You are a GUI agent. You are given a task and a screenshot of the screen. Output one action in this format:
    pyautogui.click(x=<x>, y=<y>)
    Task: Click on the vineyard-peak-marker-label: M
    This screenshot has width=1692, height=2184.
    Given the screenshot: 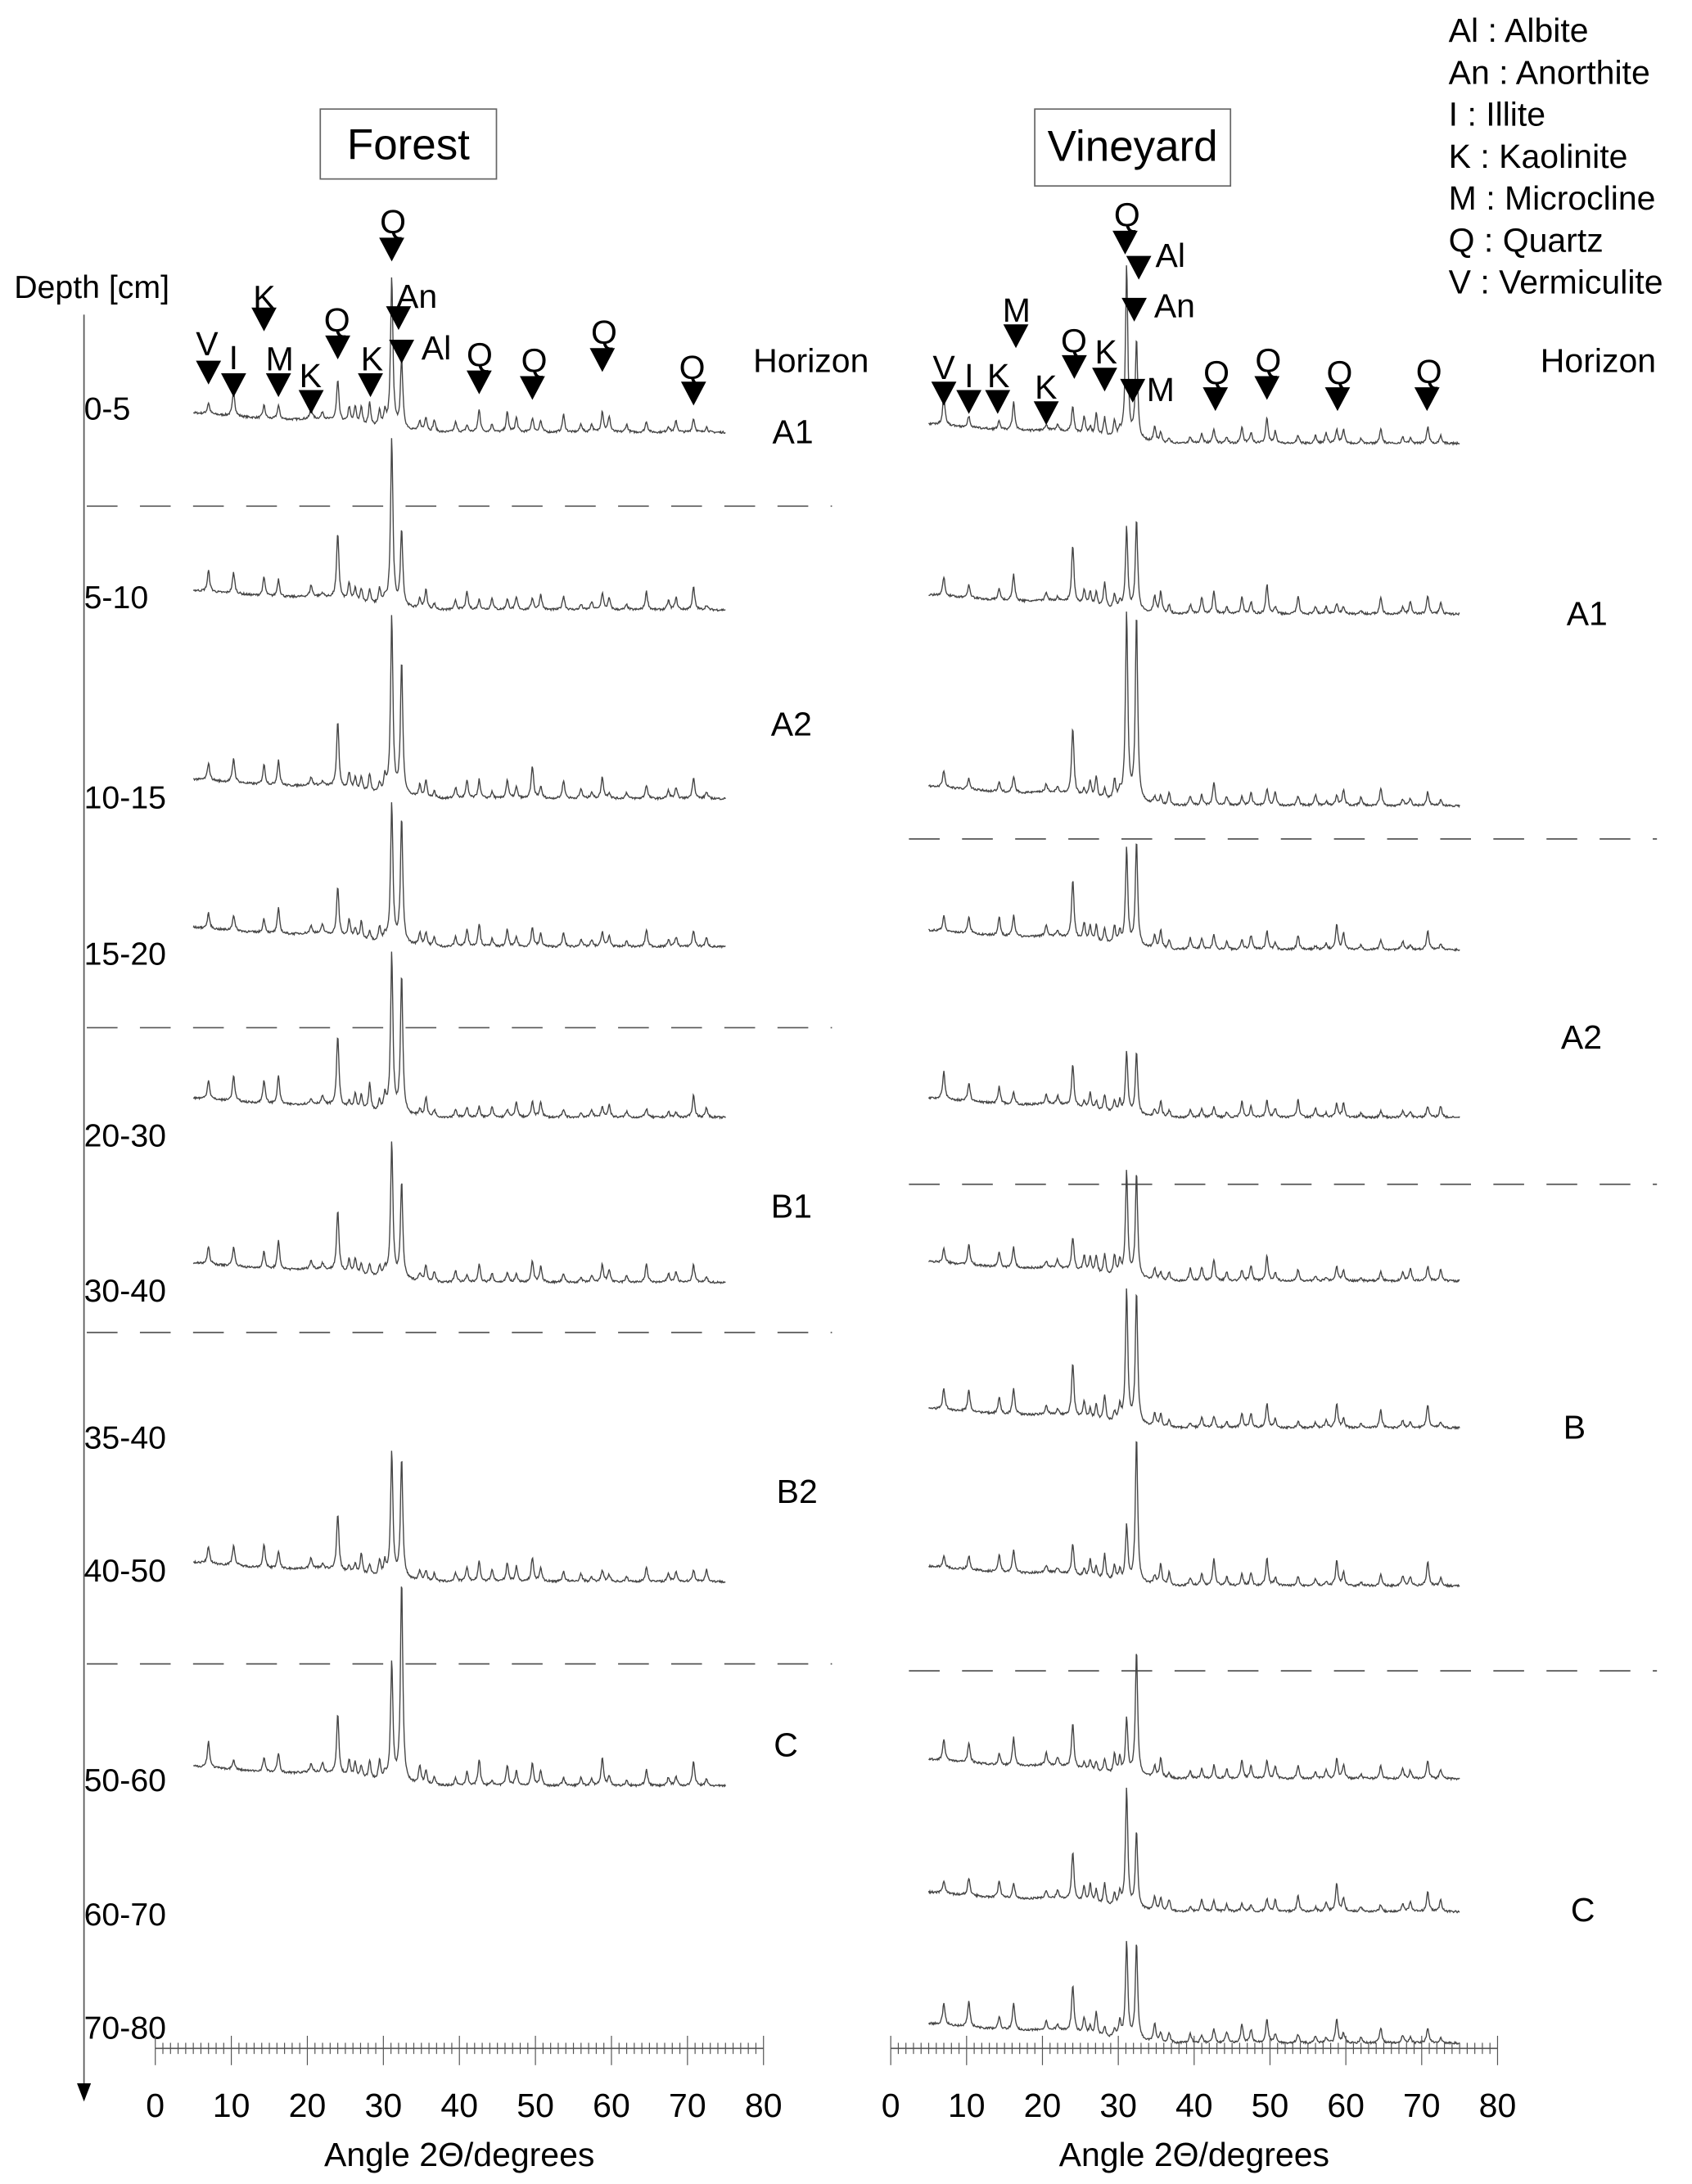 What is the action you would take?
    pyautogui.click(x=1161, y=389)
    